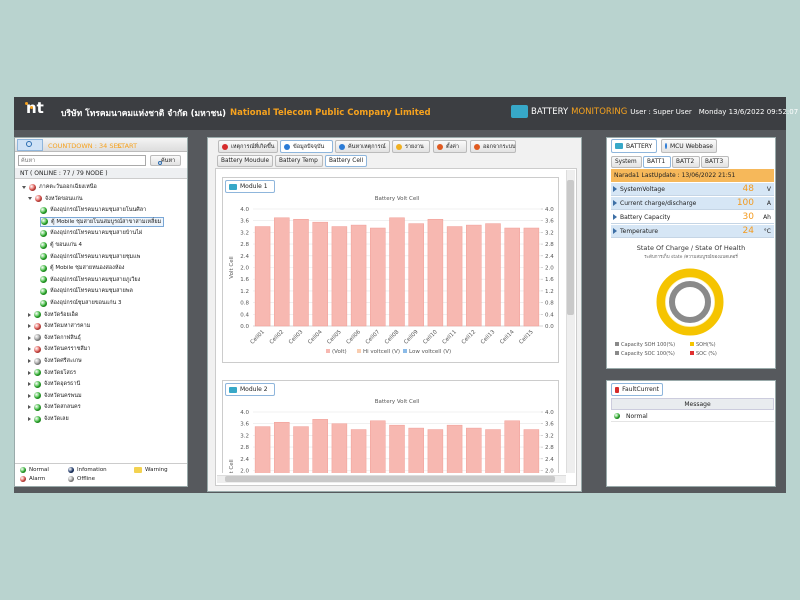 This screenshot has height=600, width=800. I want to click on warning-icon, so click(138, 470).